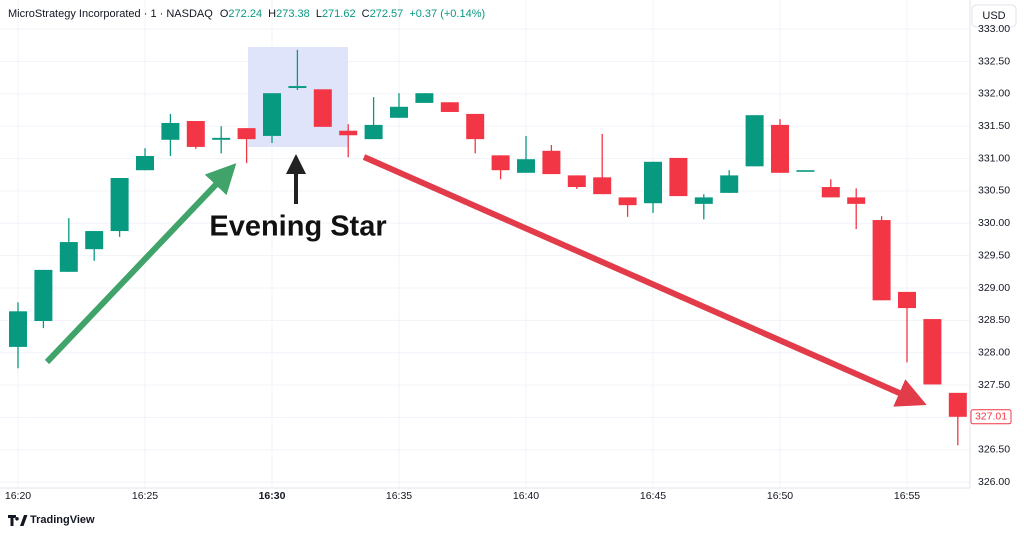  I want to click on y-tick-label: 330.50, so click(994, 191).